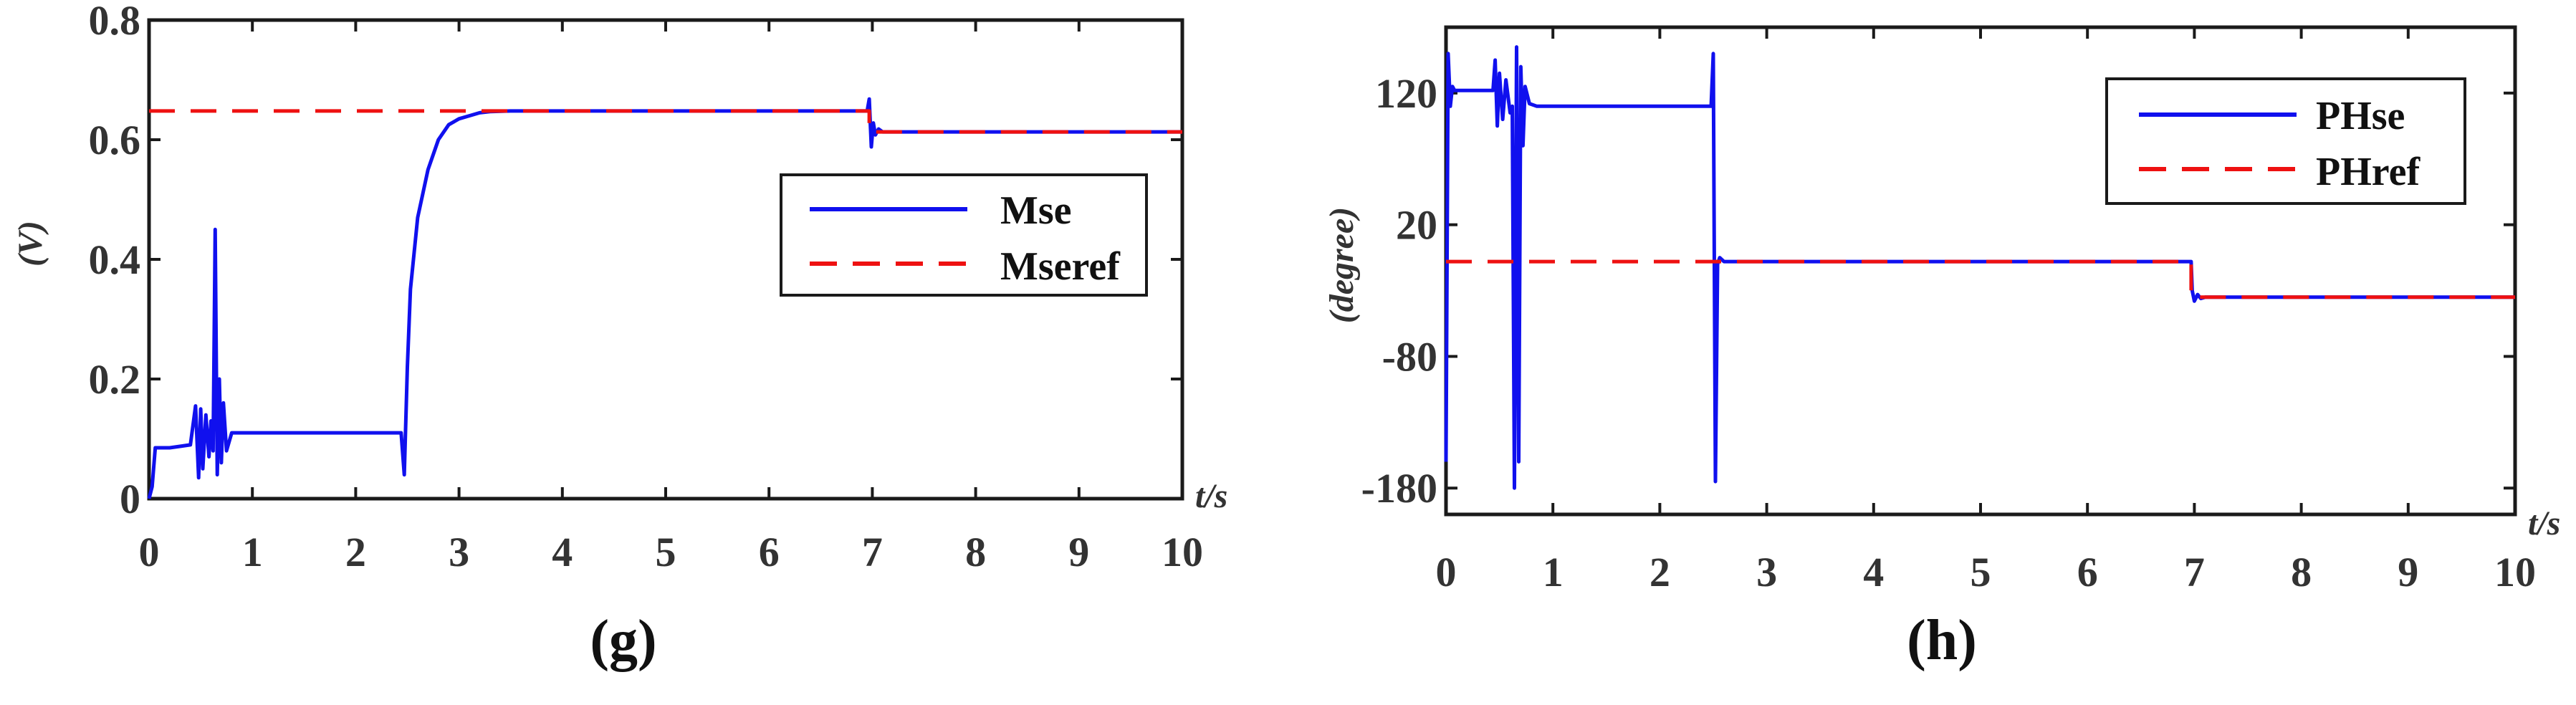 The width and height of the screenshot is (2576, 705). Describe the element at coordinates (2368, 172) in the screenshot. I see `chart-h-legend-label-phref: PHref` at that location.